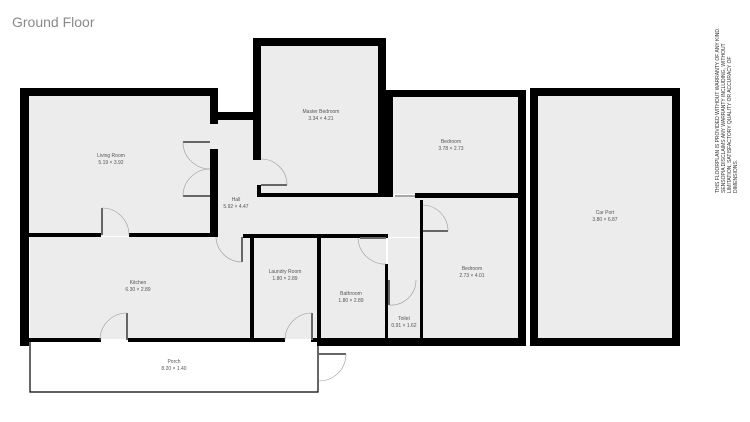  Describe the element at coordinates (110, 163) in the screenshot. I see `living-room-dims: 5.19 × 3.92` at that location.